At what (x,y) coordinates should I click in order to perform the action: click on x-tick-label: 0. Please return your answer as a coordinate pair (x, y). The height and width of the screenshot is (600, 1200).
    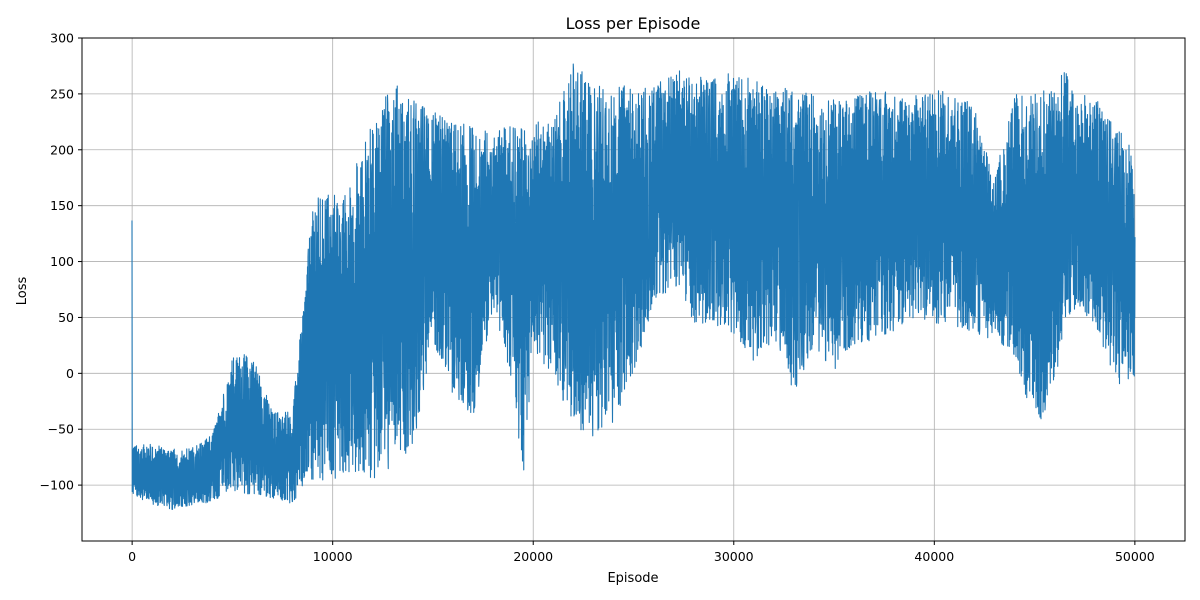
    Looking at the image, I should click on (132, 556).